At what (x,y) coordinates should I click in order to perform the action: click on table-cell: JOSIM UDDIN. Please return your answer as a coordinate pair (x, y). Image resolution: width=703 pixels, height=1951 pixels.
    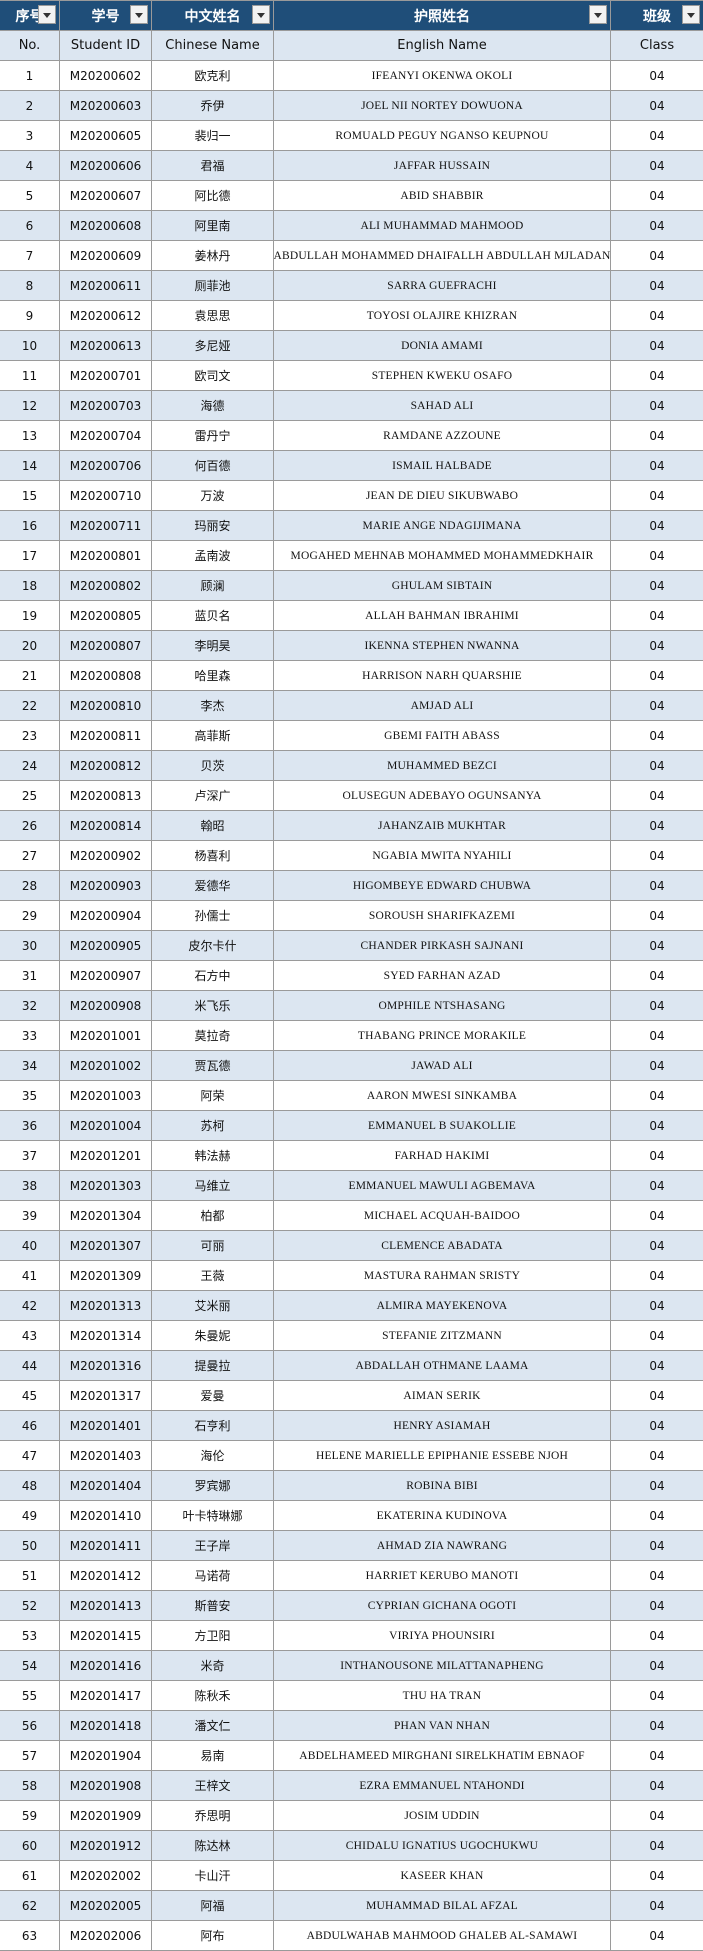
    Looking at the image, I should click on (442, 1815).